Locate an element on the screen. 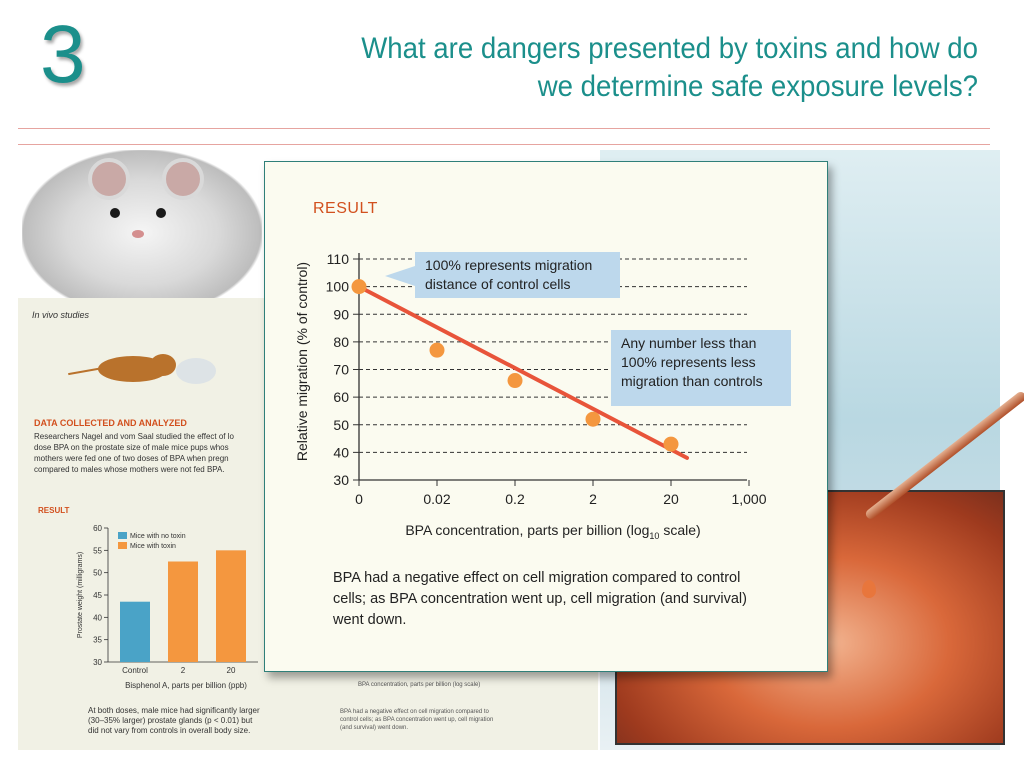 This screenshot has height=768, width=1024. hamster-eye-left is located at coordinates (115, 213).